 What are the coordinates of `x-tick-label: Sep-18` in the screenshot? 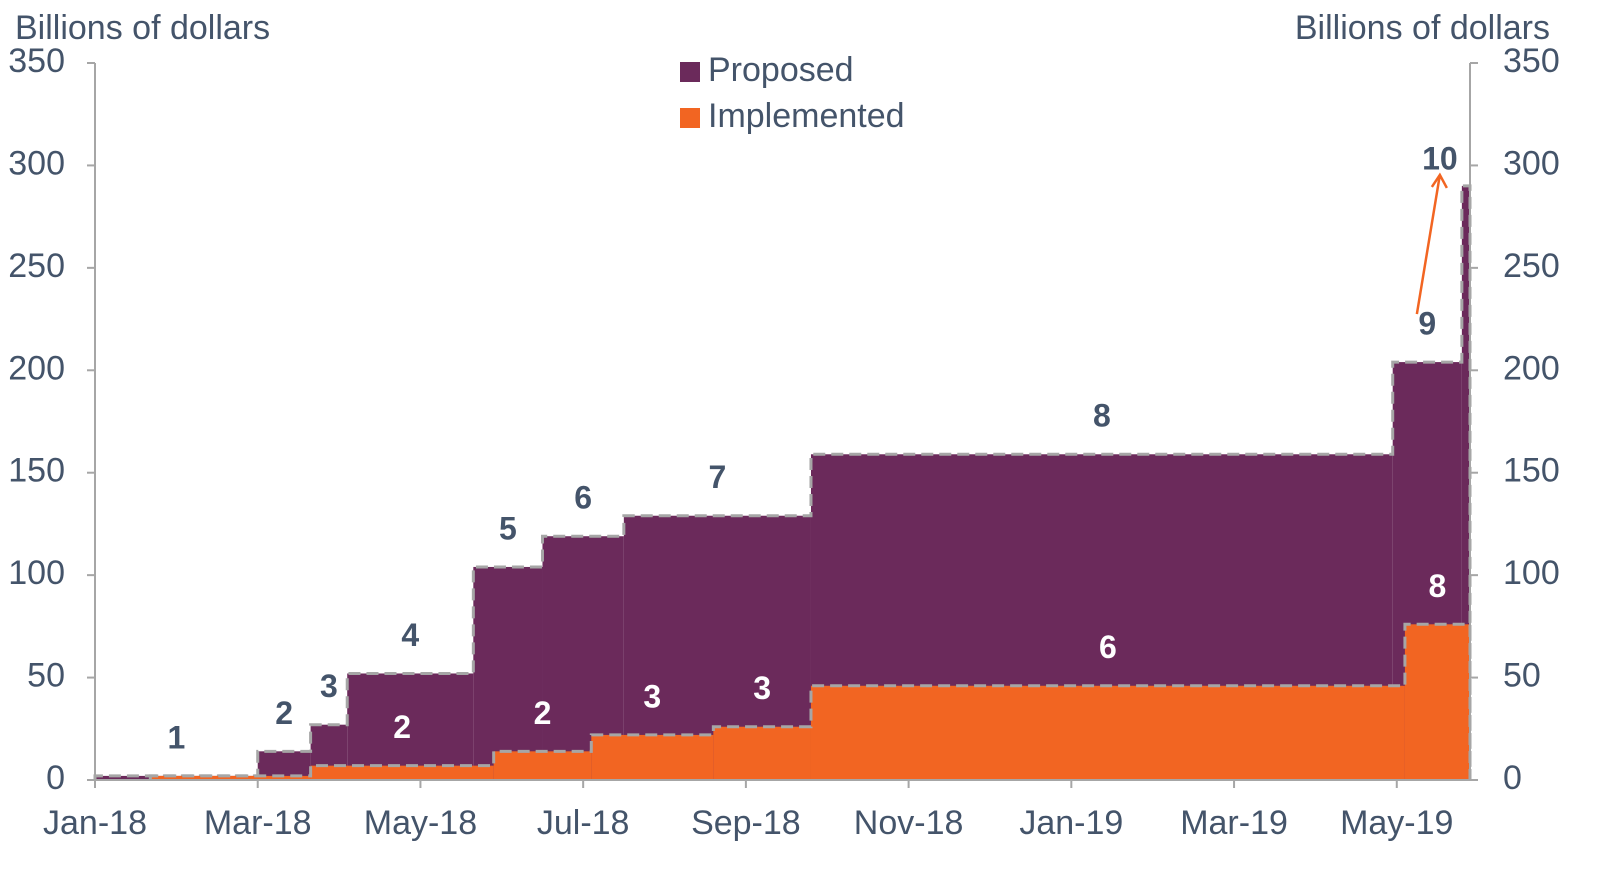 It's located at (746, 823).